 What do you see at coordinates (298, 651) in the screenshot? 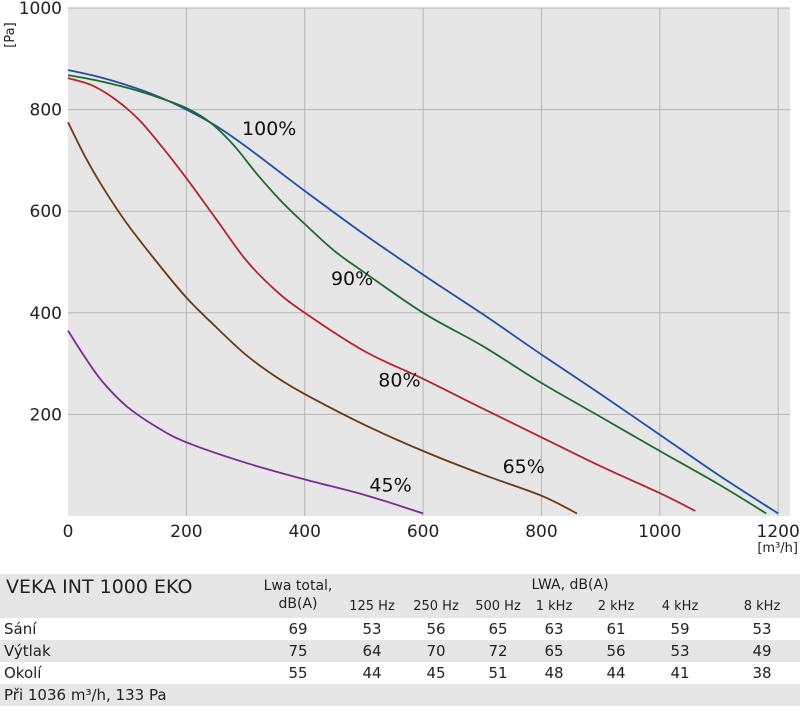
I see `lwa-total-cell: 75` at bounding box center [298, 651].